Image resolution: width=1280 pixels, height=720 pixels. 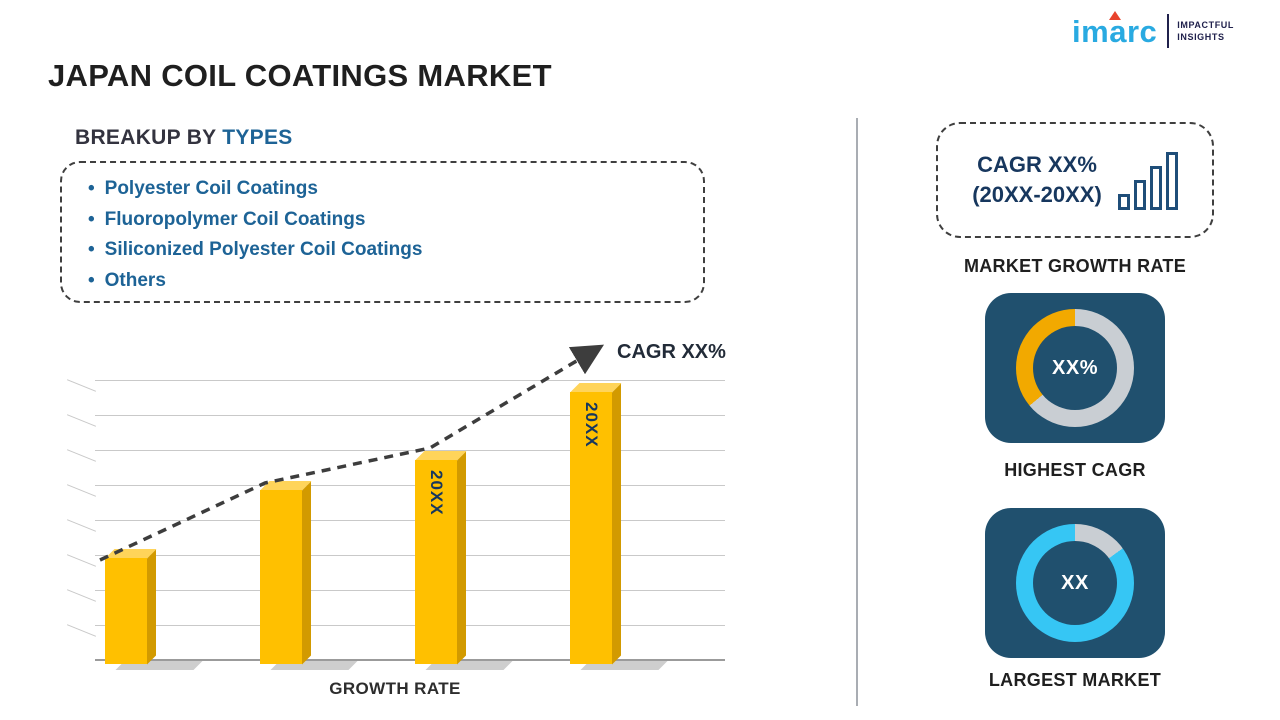 What do you see at coordinates (385, 189) in the screenshot?
I see `breakup-list-item: Polyester Coil Coatings` at bounding box center [385, 189].